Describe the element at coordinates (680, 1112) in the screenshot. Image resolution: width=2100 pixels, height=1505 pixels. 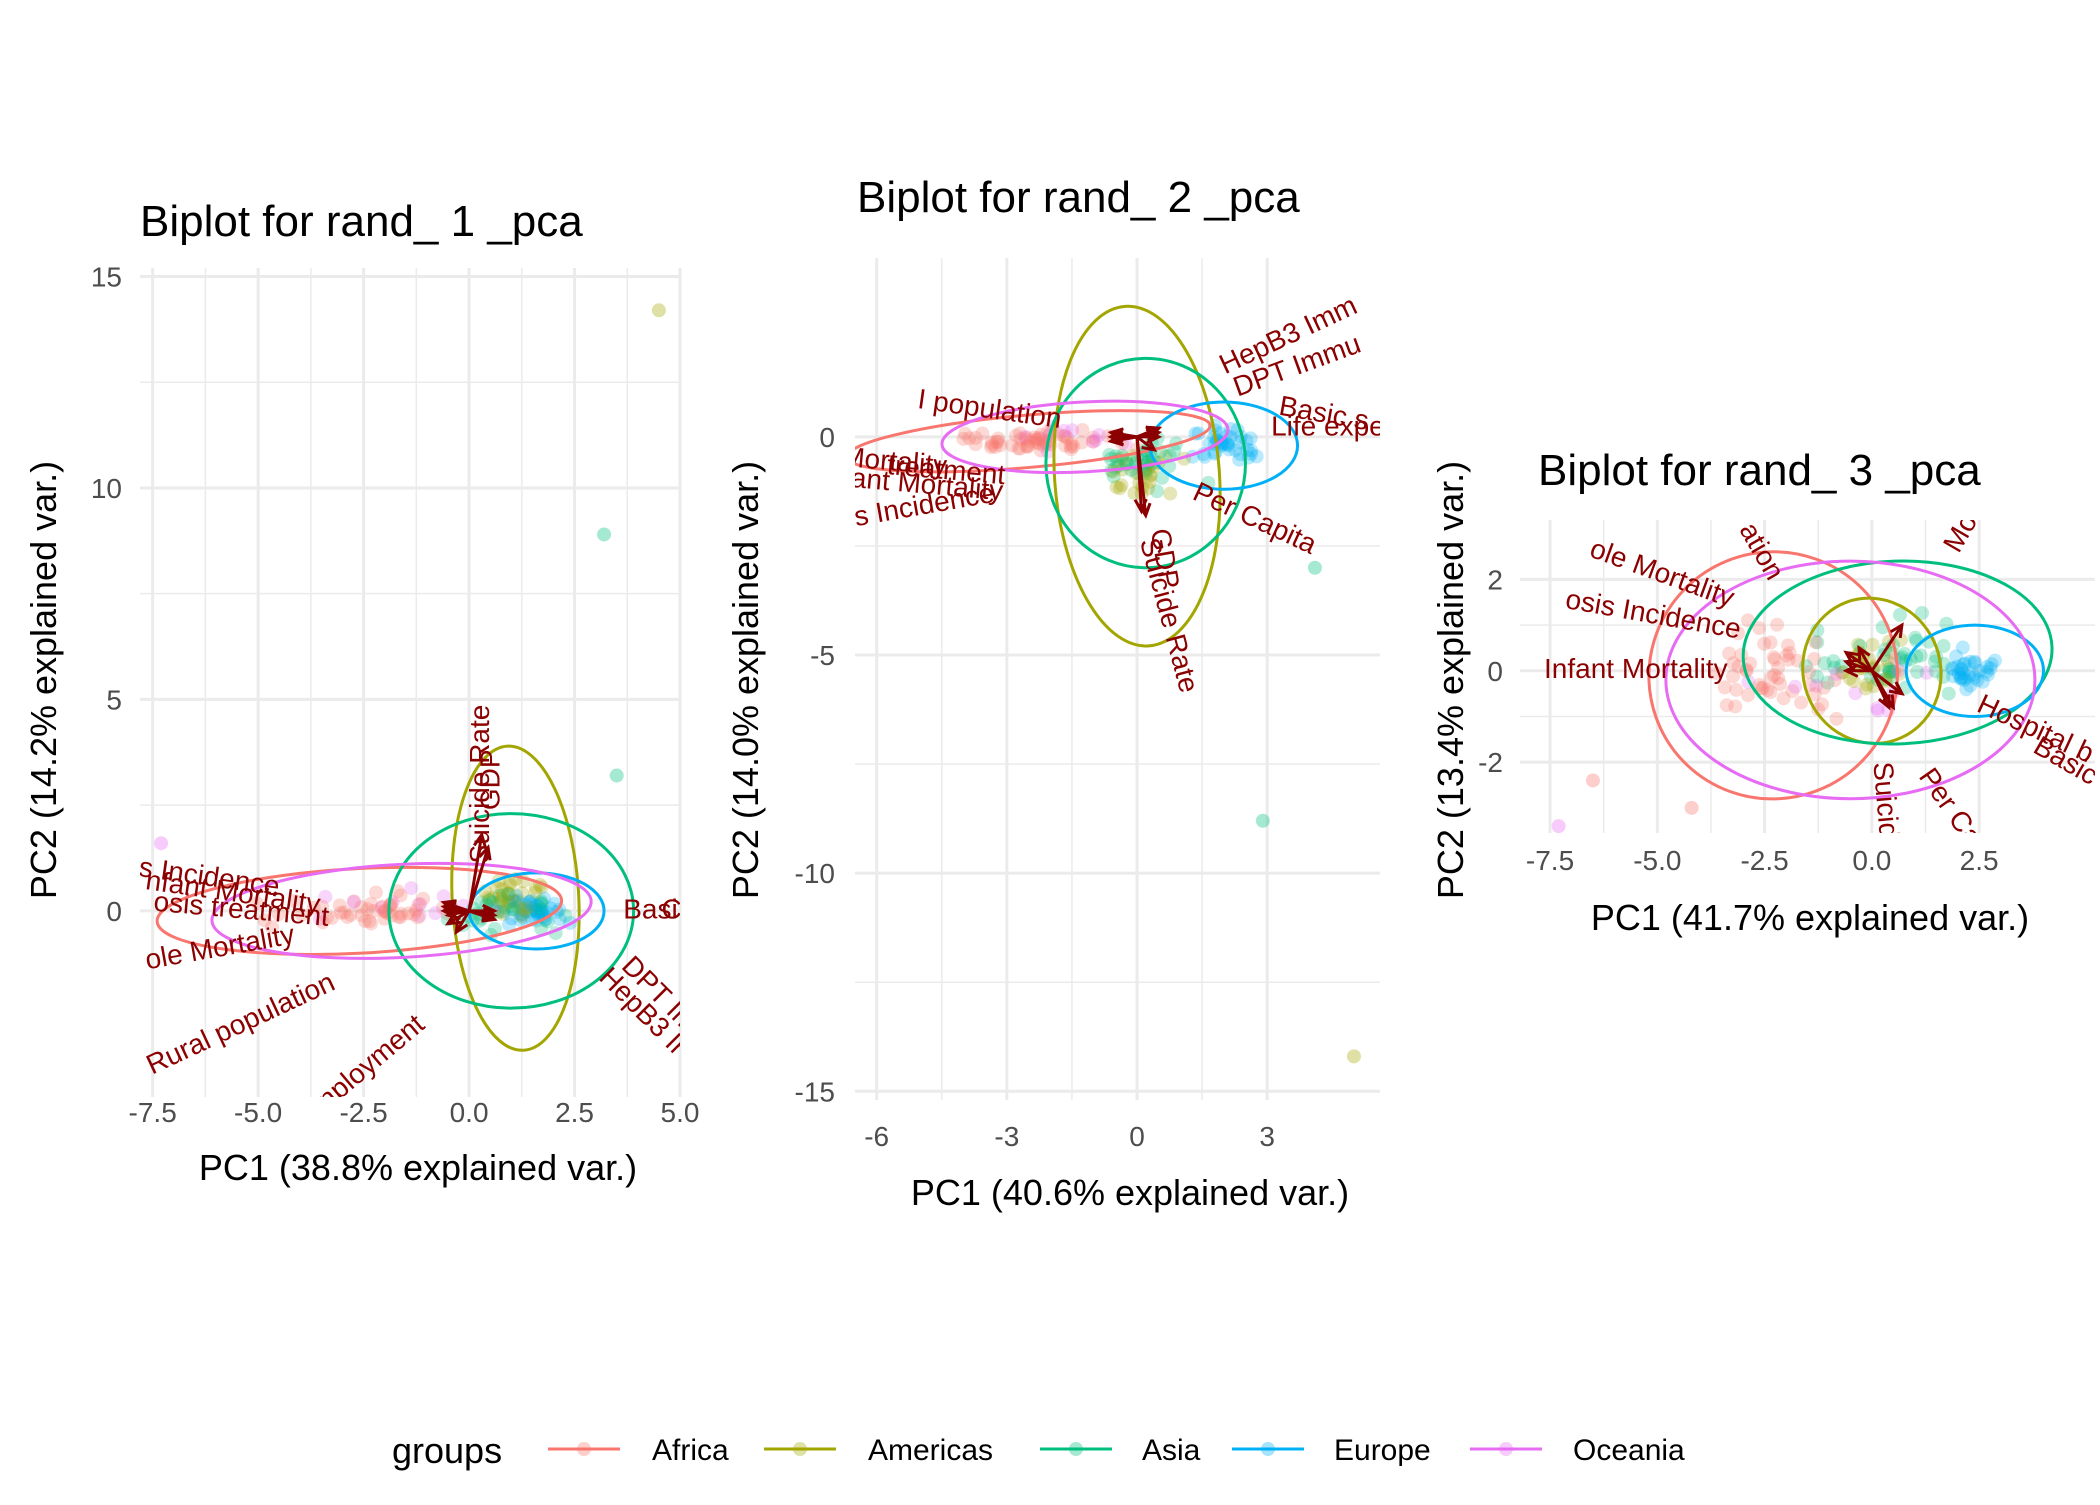
I see `x-tick-label: 5.0` at that location.